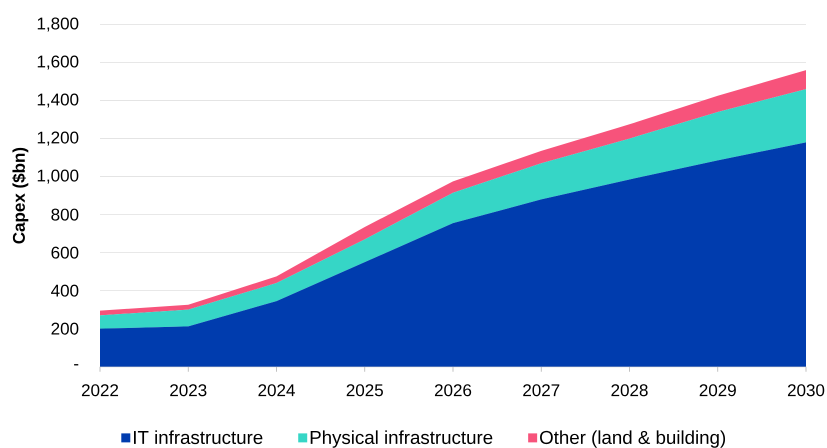 Image resolution: width=827 pixels, height=448 pixels. Describe the element at coordinates (65, 328) in the screenshot. I see `y-tick-label: 200` at that location.